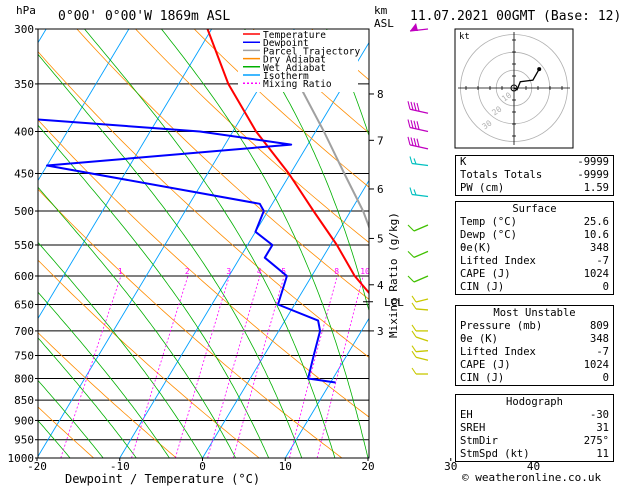 The height and width of the screenshot is (486, 629). What do you see at coordinates (534, 454) in the screenshot?
I see `hodo-row: StmSpd (kt) 11` at bounding box center [534, 454].